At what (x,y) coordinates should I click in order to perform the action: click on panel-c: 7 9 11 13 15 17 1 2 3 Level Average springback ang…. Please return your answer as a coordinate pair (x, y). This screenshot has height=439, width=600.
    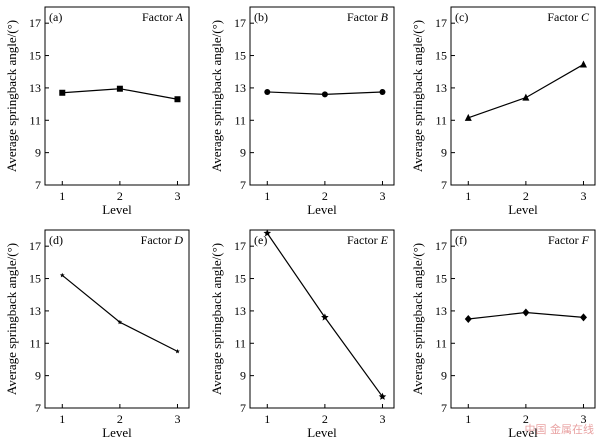
    Looking at the image, I should click on (503, 111).